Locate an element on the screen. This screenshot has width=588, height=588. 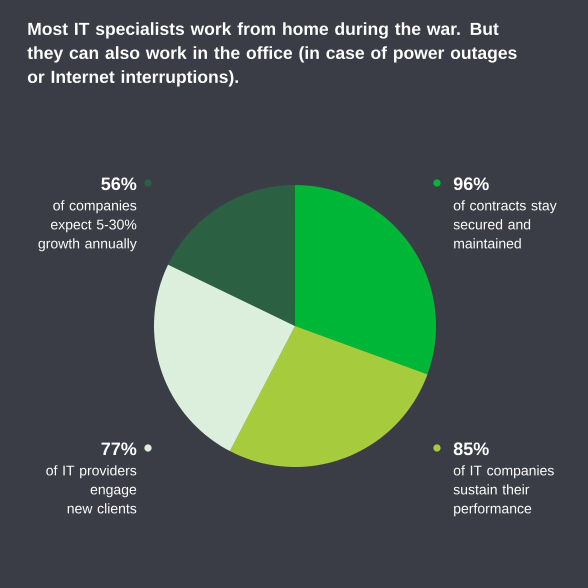
data-label: 56% is located at coordinates (118, 183).